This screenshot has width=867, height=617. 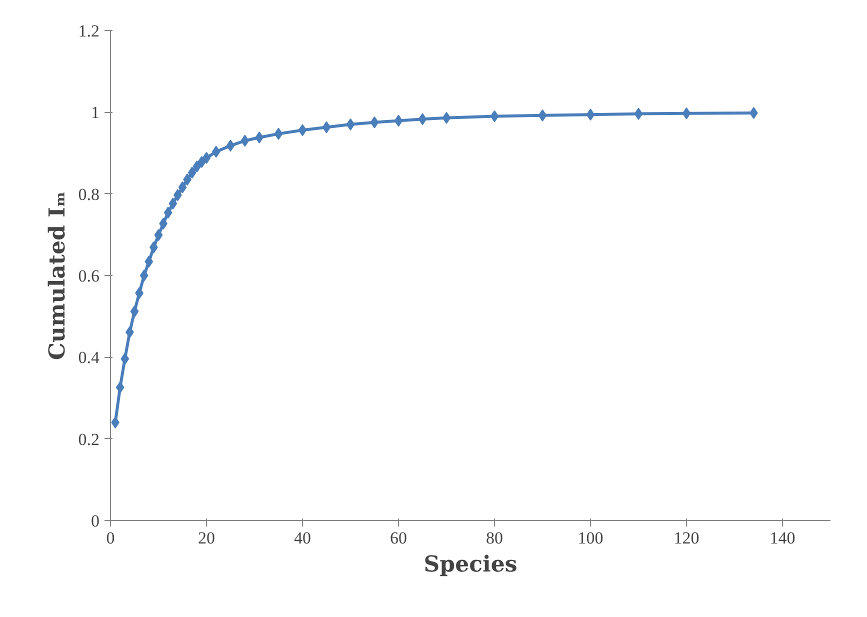 What do you see at coordinates (494, 538) in the screenshot?
I see `x-tick-label: 80` at bounding box center [494, 538].